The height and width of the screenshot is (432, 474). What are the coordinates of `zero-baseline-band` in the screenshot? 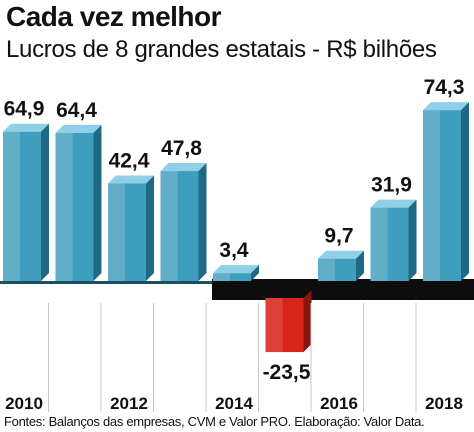 It's located at (343, 289).